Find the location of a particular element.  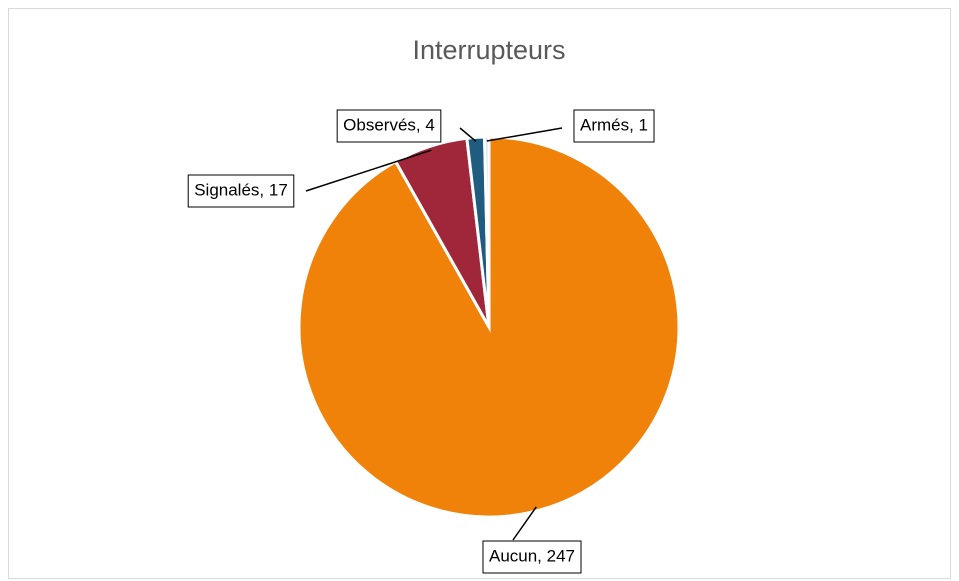

data-label: Observés, 4 is located at coordinates (389, 124).